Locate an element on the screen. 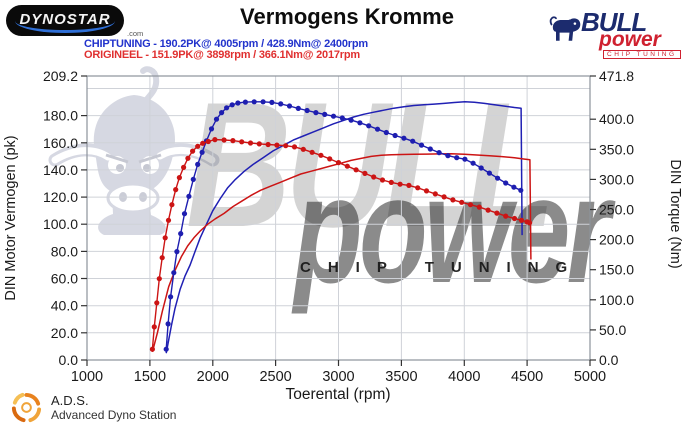 The height and width of the screenshot is (428, 694). svg-text: 3500 is located at coordinates (401, 377).